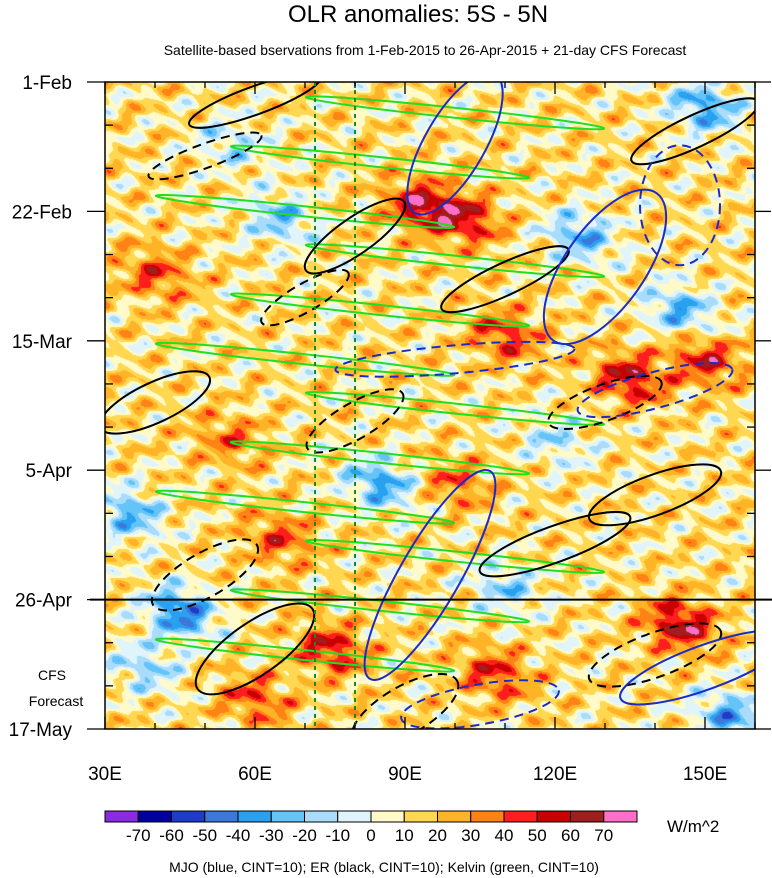 The image size is (772, 878). I want to click on colorbar-label: 40, so click(504, 835).